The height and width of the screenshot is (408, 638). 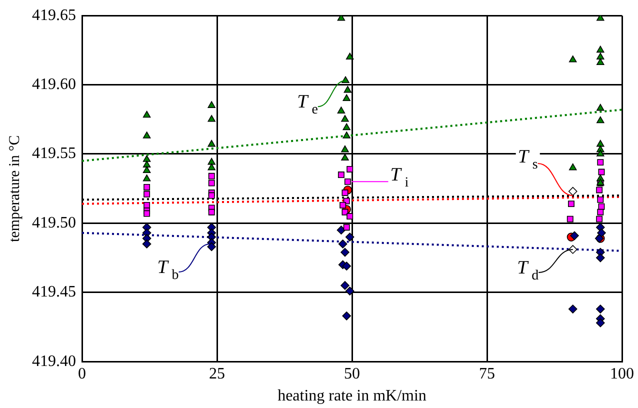 I want to click on y-tick-label: 419.45, so click(x=54, y=292).